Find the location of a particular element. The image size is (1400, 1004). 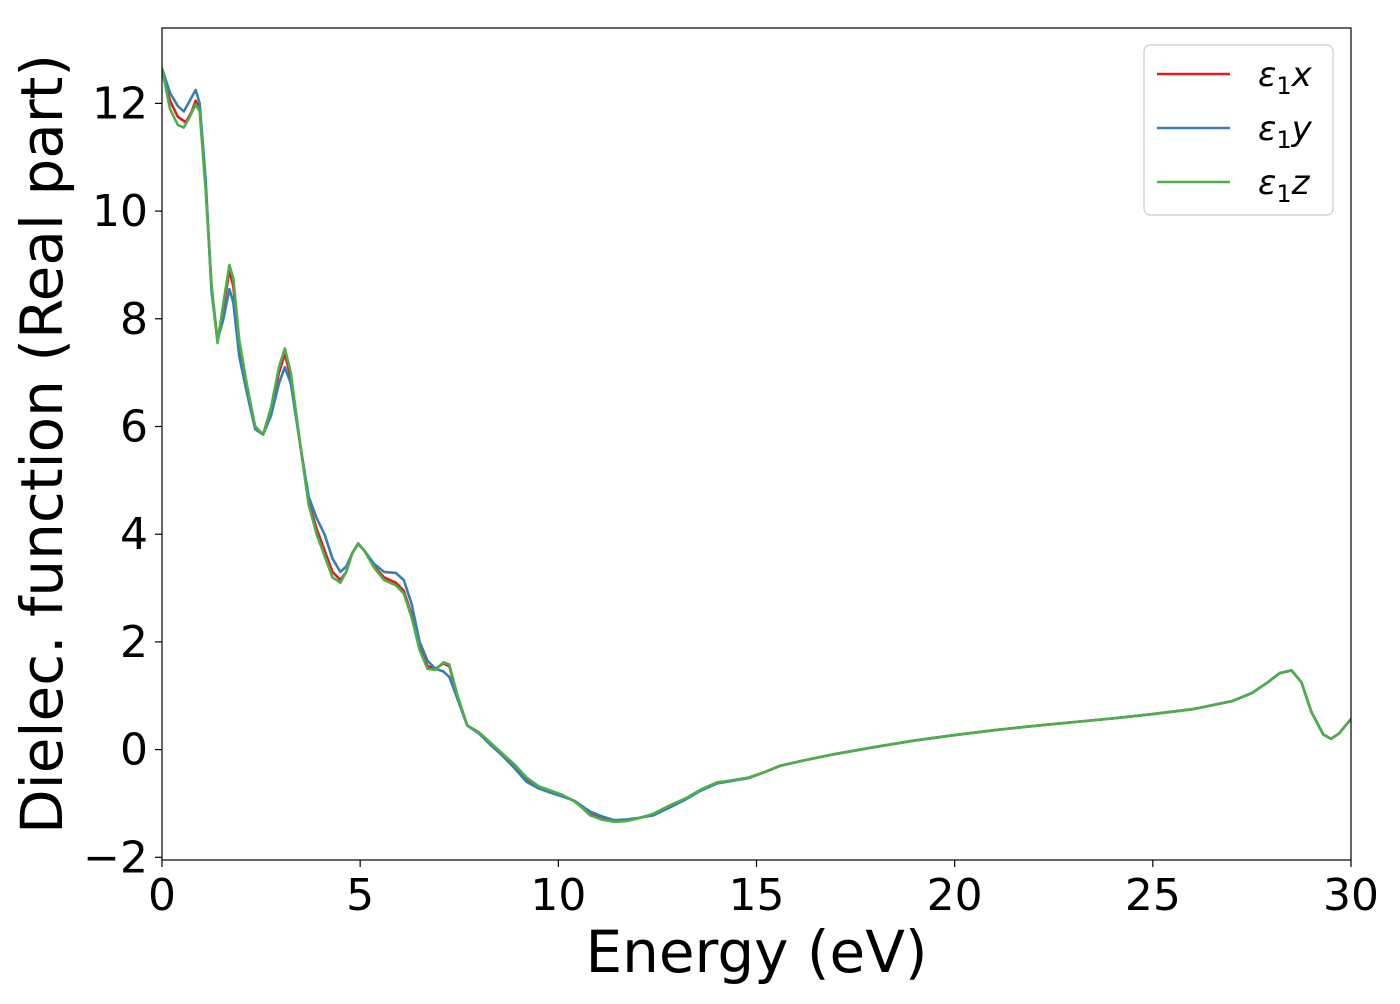

y-tick-label: 8 is located at coordinates (134, 319).